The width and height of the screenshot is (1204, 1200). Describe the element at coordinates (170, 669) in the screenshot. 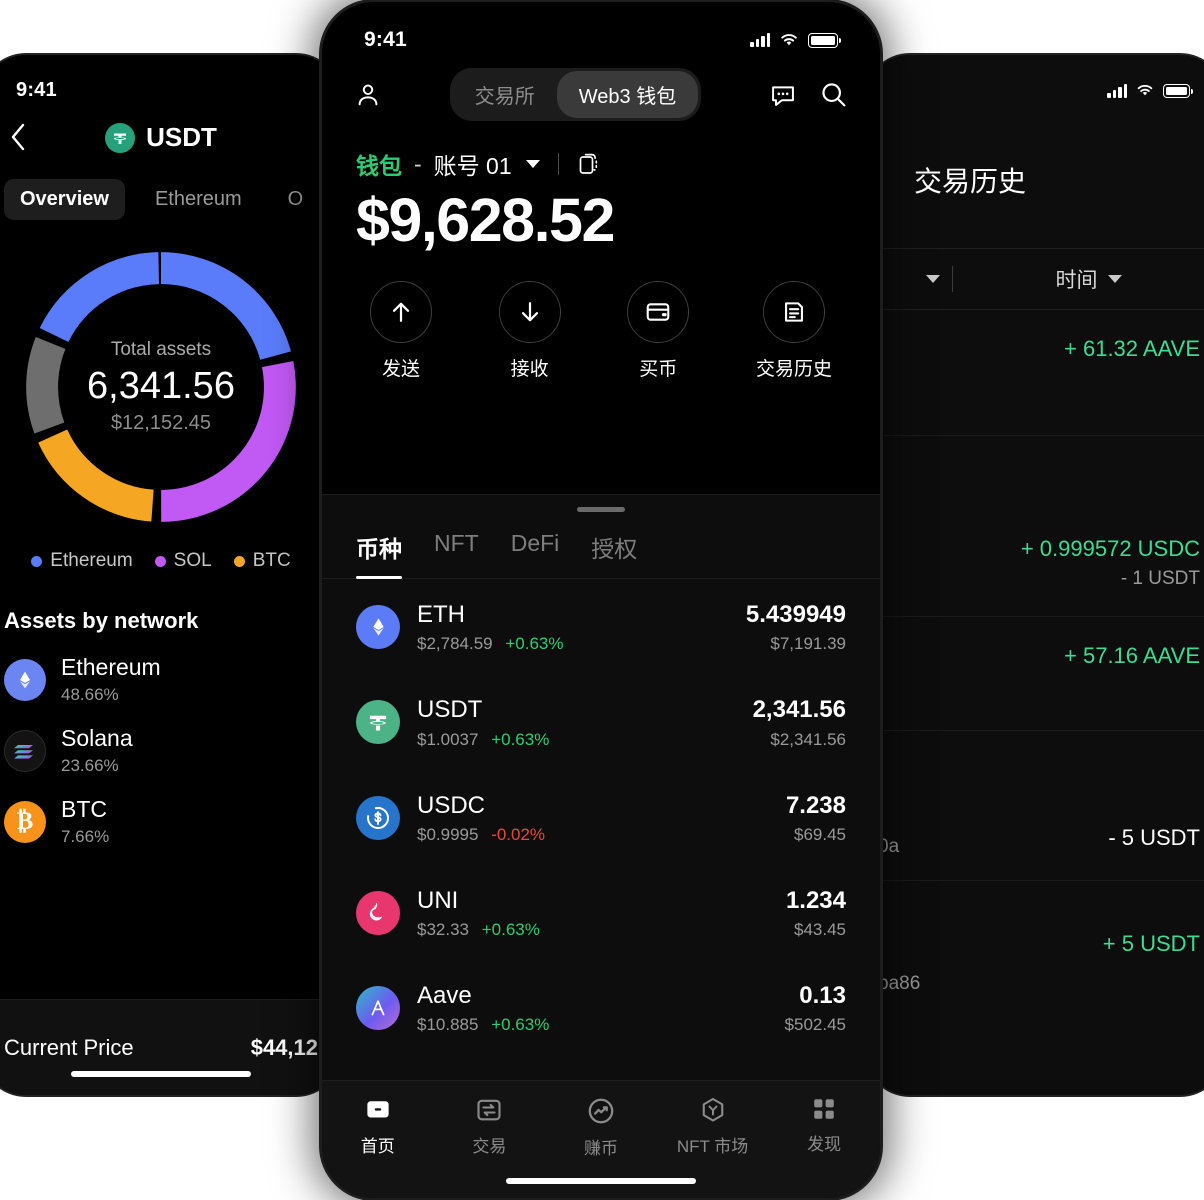

I see `network-row-ethereum: Ethereum 48.66%` at that location.